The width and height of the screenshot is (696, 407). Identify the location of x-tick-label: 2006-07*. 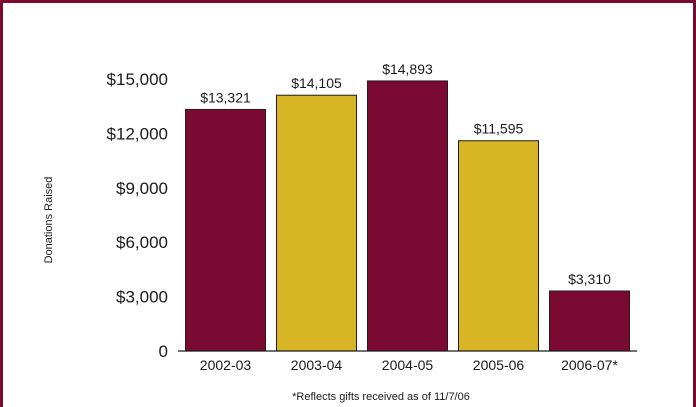
(589, 365).